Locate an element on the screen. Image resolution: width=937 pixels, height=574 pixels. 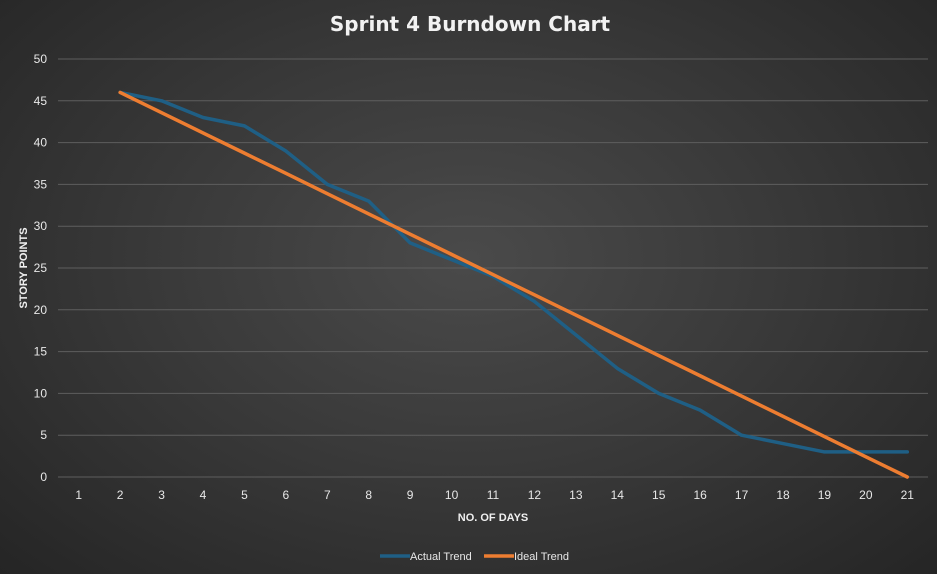
x-tick-12: 12 is located at coordinates (535, 495).